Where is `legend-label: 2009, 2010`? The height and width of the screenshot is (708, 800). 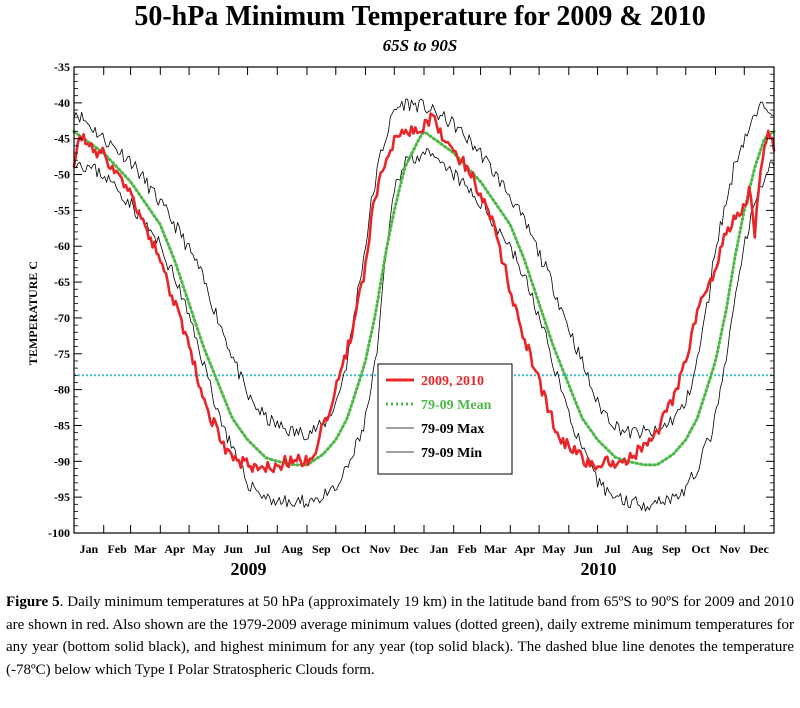 legend-label: 2009, 2010 is located at coordinates (452, 381).